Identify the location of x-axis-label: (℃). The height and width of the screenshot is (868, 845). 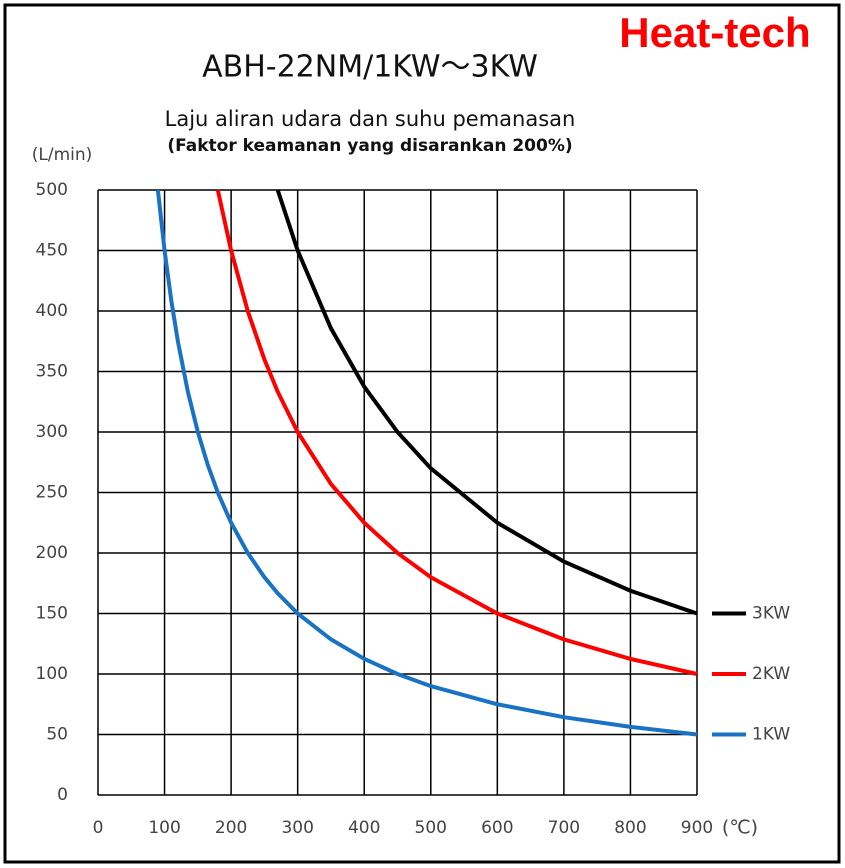
(740, 828).